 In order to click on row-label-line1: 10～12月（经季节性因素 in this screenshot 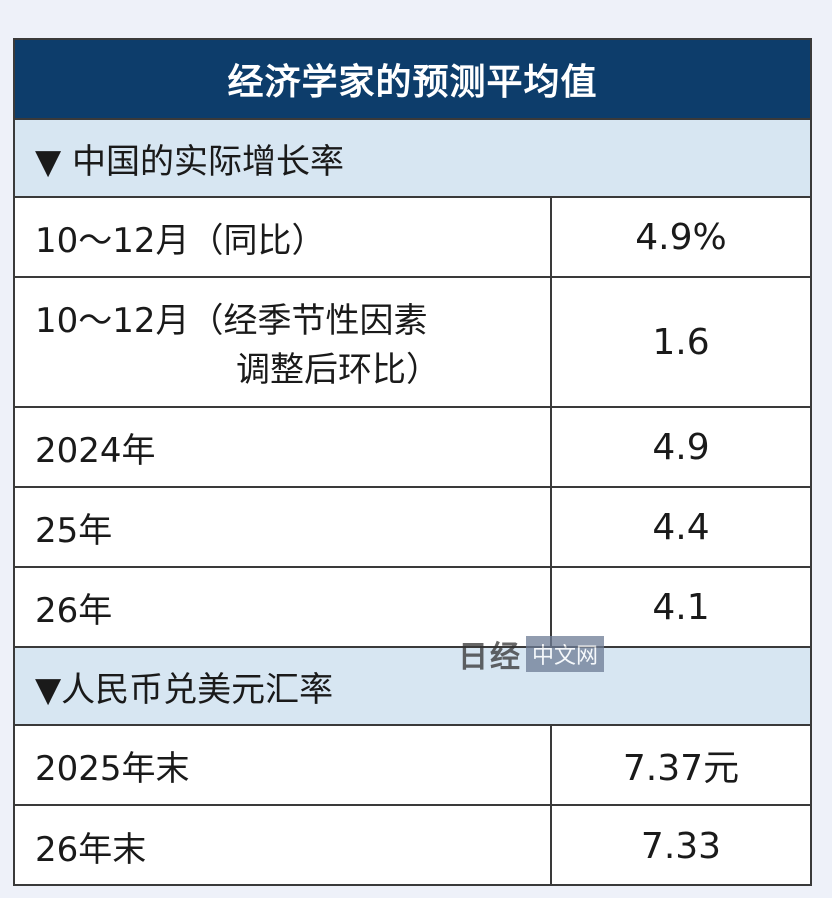, I will do `click(231, 321)`.